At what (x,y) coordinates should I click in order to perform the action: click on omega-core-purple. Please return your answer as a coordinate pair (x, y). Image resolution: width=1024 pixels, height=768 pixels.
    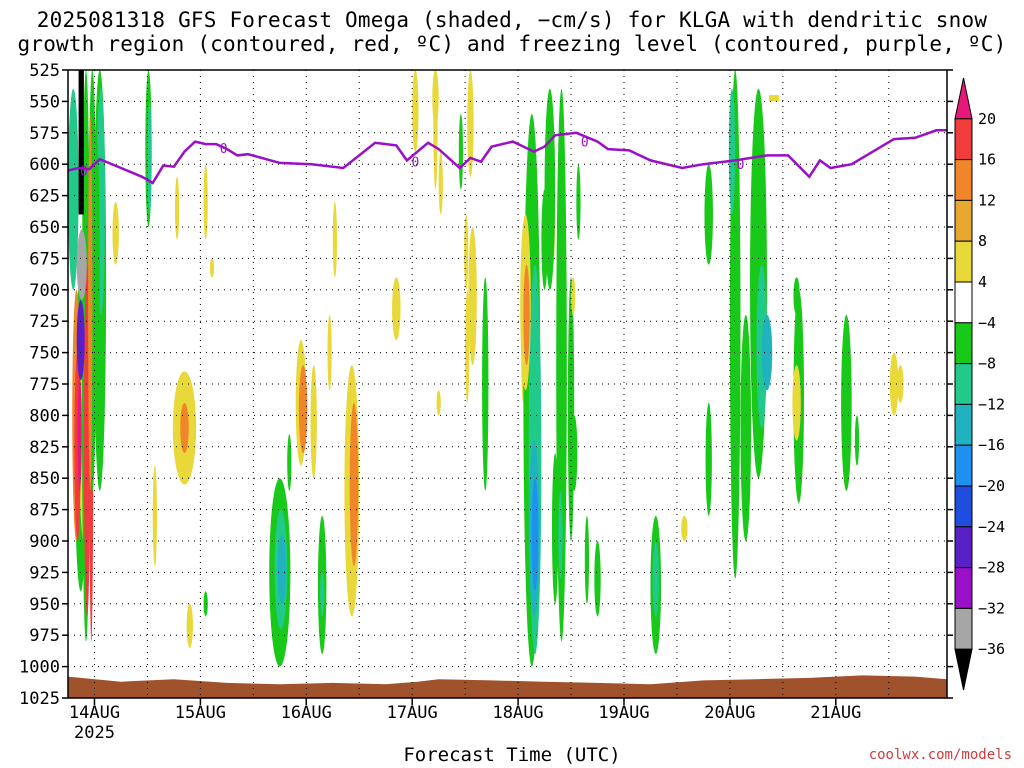
    Looking at the image, I should click on (80, 340).